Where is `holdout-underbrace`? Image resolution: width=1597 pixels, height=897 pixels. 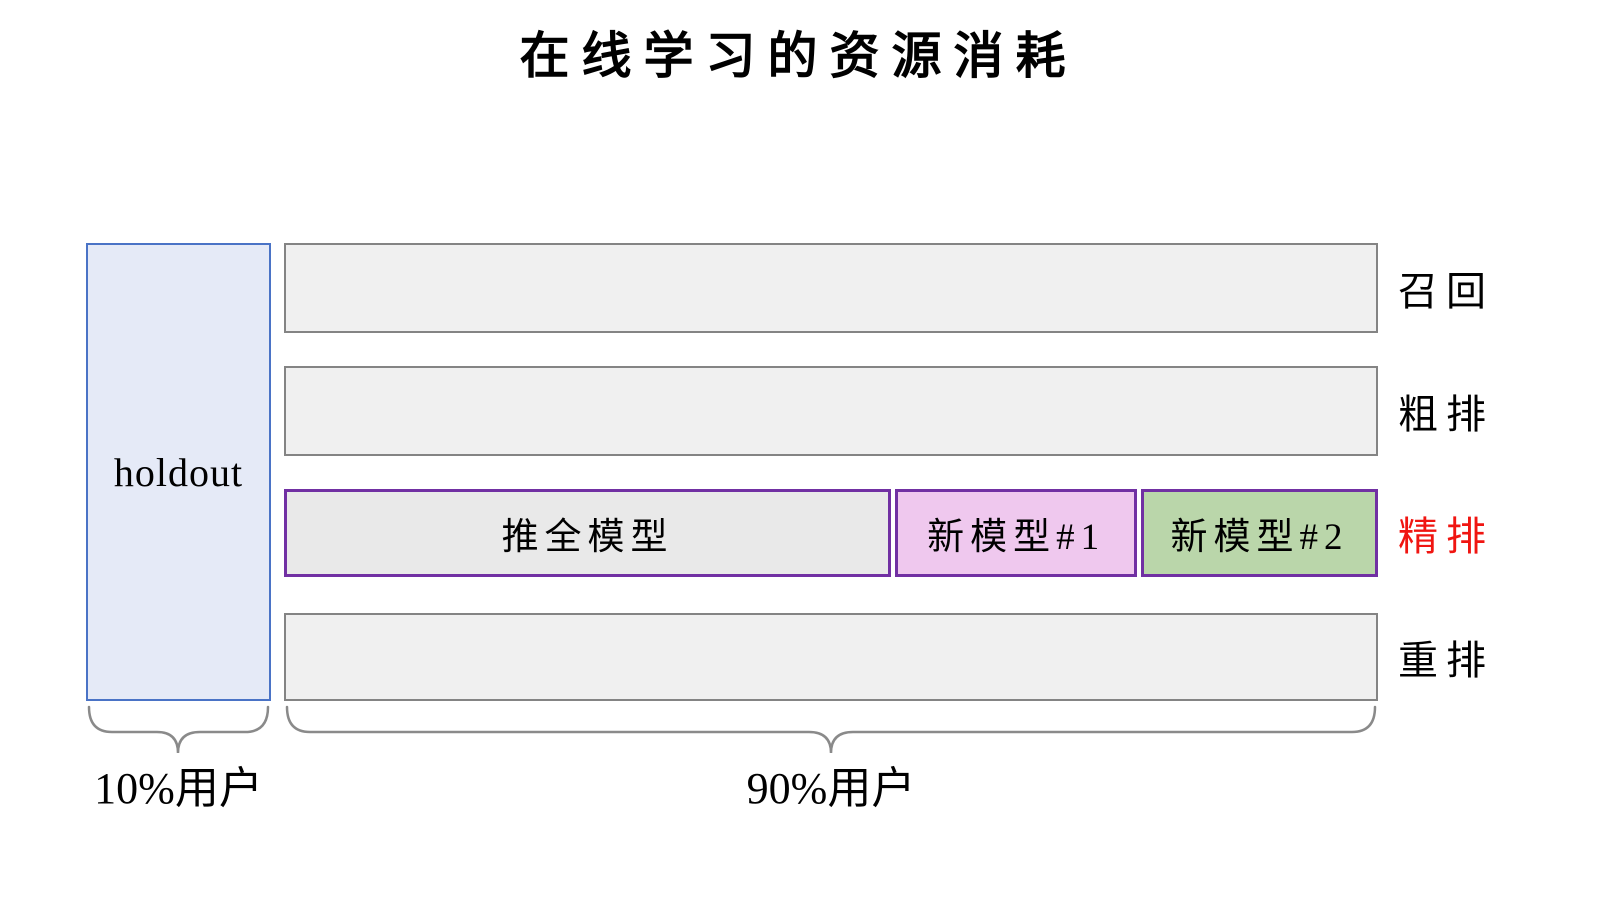 holdout-underbrace is located at coordinates (178, 729).